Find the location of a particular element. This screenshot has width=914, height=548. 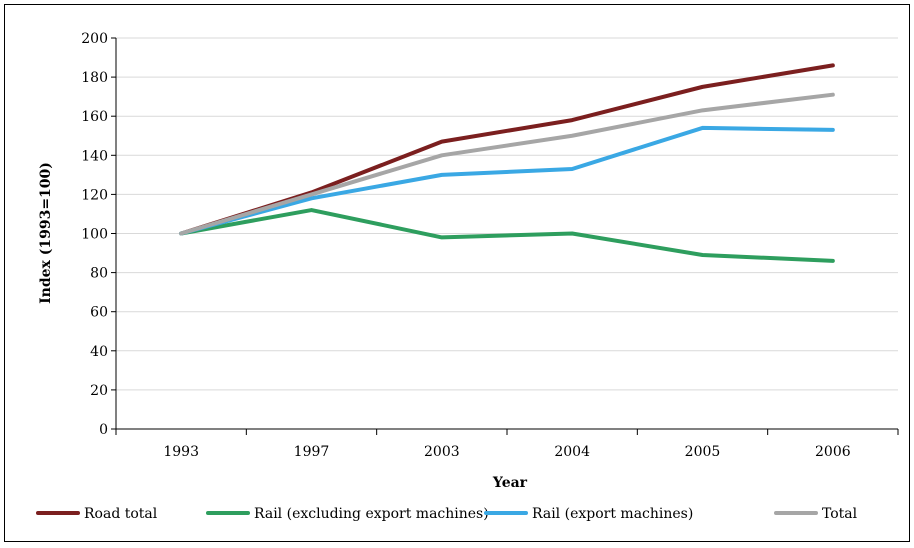

x-tick-label: 2005 is located at coordinates (703, 452).